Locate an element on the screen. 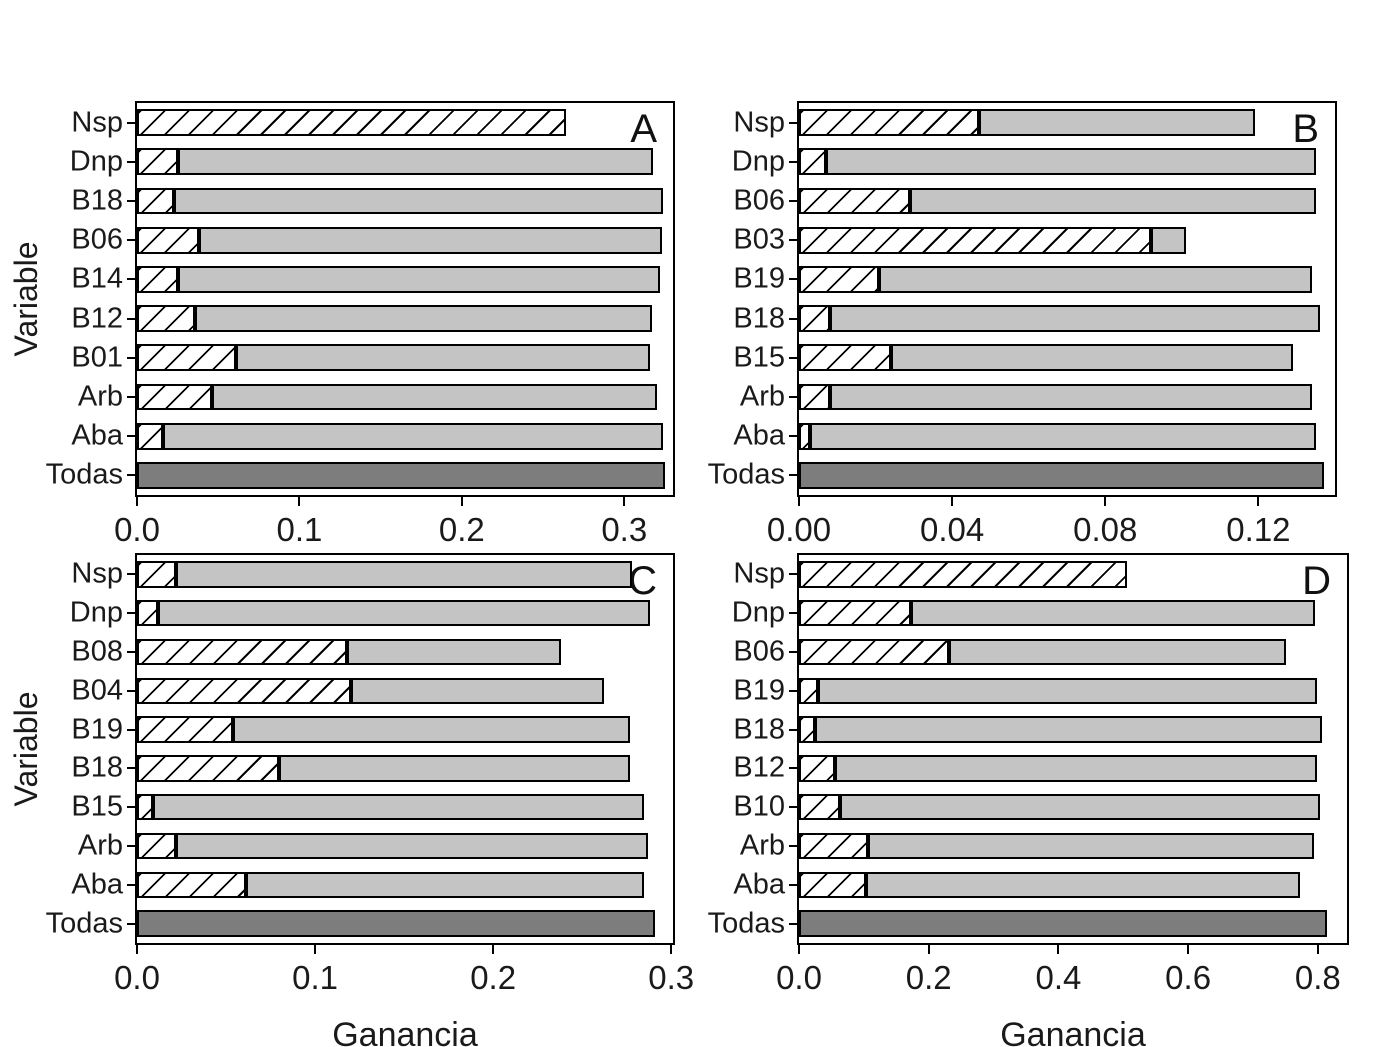  bar-row-b14: B14 is located at coordinates (372, 279).